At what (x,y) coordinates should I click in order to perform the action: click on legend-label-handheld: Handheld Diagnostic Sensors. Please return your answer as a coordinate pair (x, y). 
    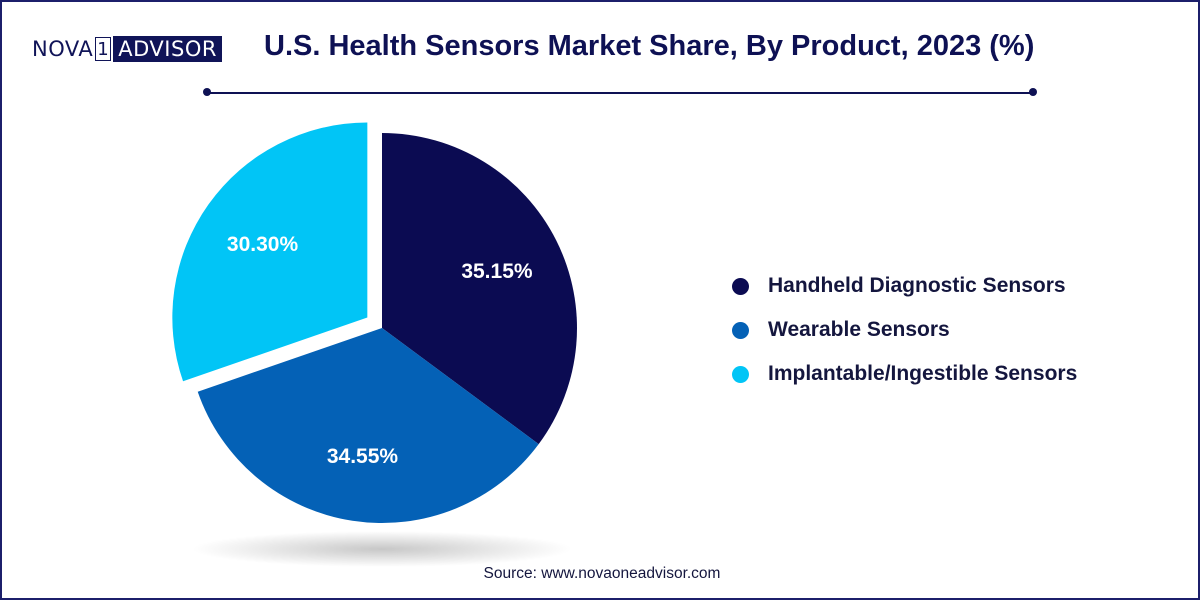
    Looking at the image, I should click on (917, 285).